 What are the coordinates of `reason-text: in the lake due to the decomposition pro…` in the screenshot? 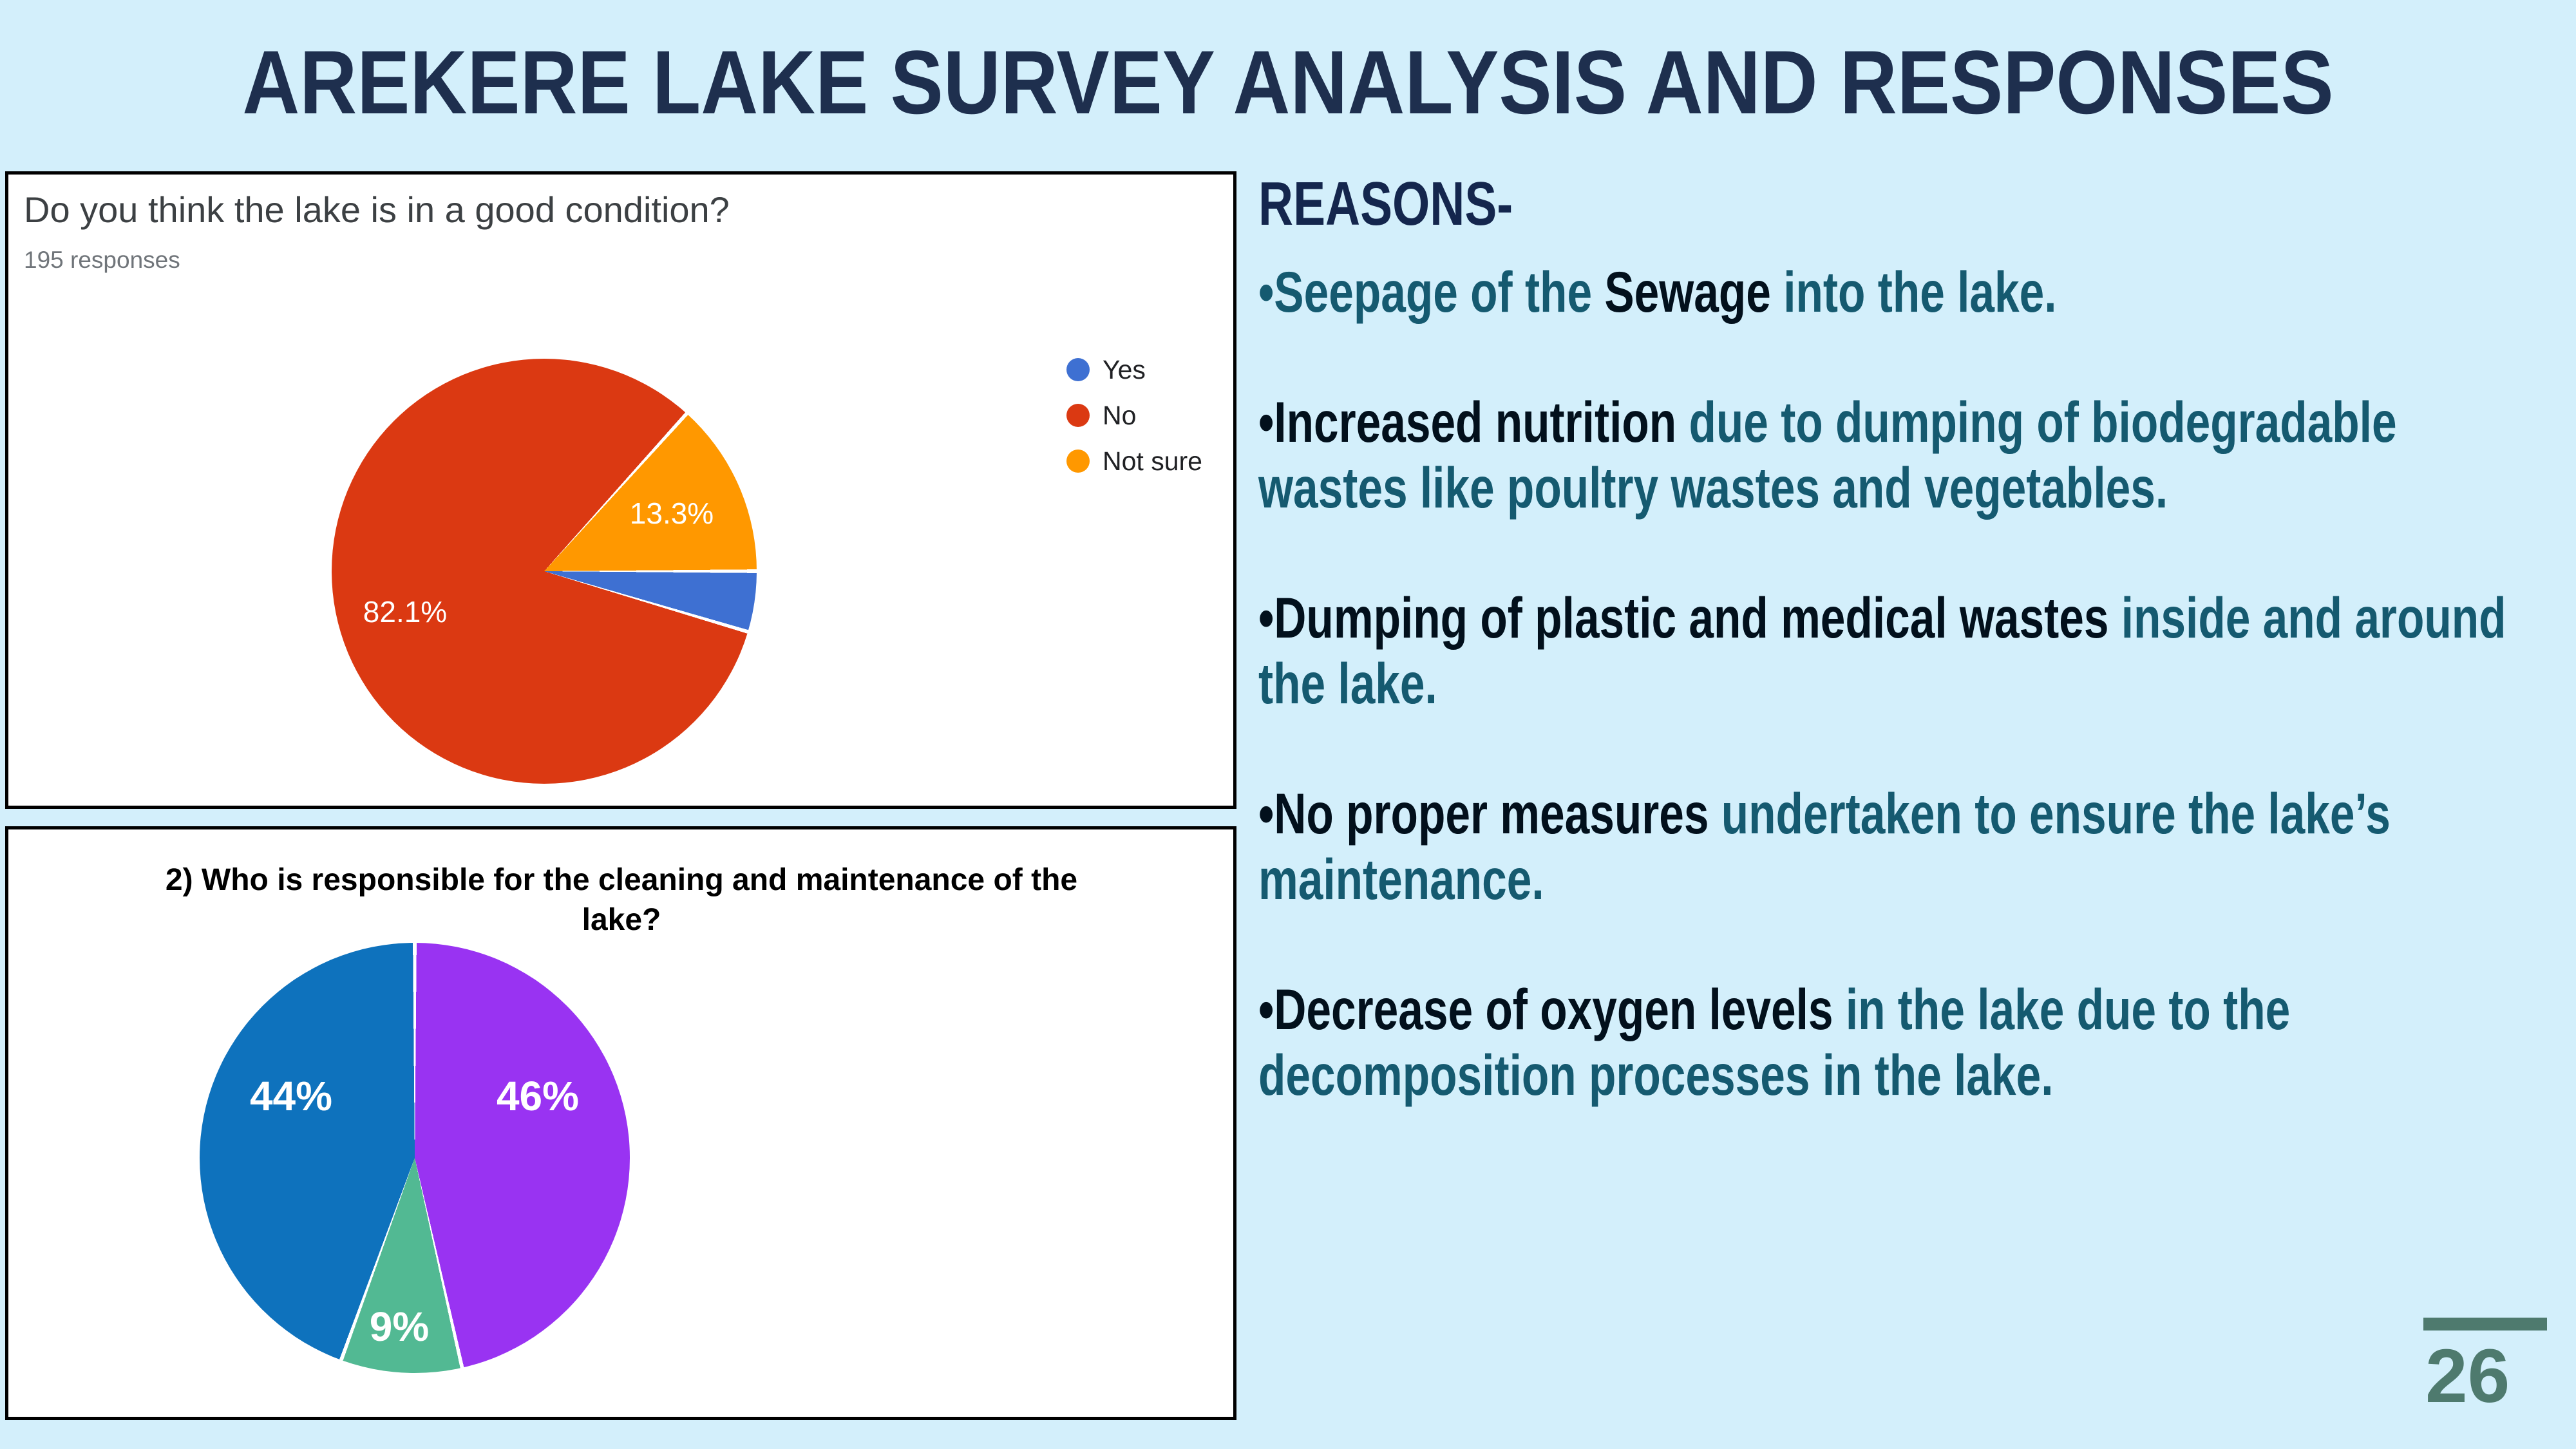 It's located at (1774, 1042).